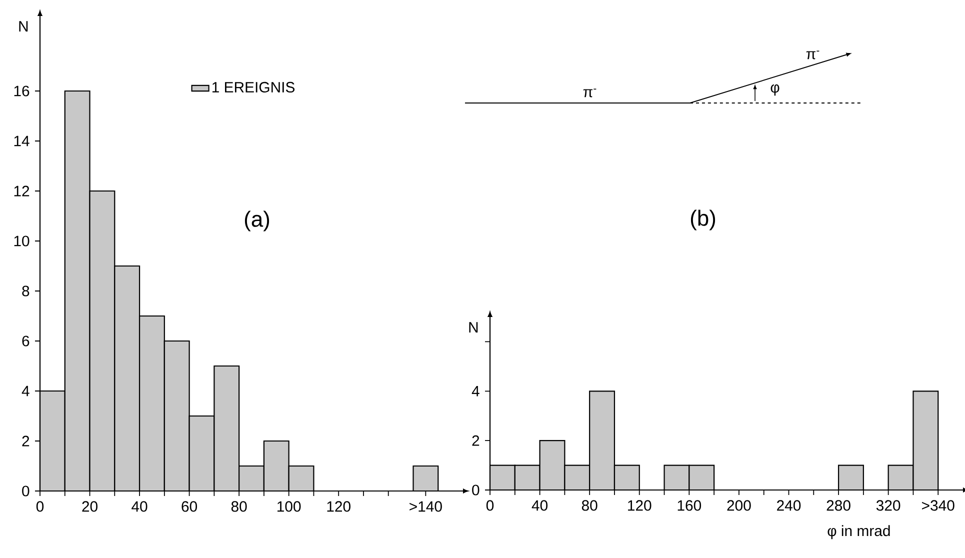 Image resolution: width=965 pixels, height=558 pixels. I want to click on x-tick-label: 160, so click(690, 505).